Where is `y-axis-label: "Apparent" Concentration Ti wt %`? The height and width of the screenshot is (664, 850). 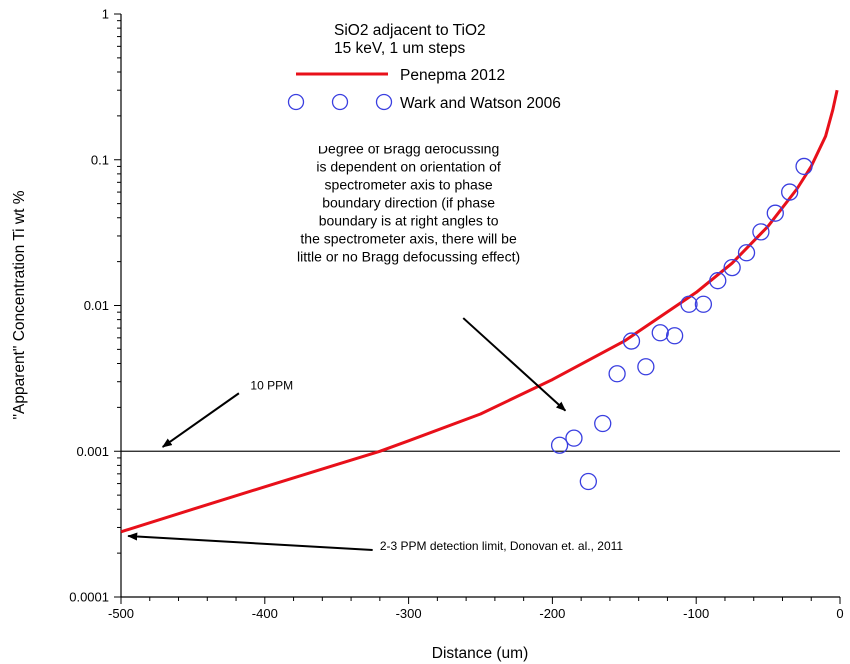 y-axis-label: "Apparent" Concentration Ti wt % is located at coordinates (19, 304).